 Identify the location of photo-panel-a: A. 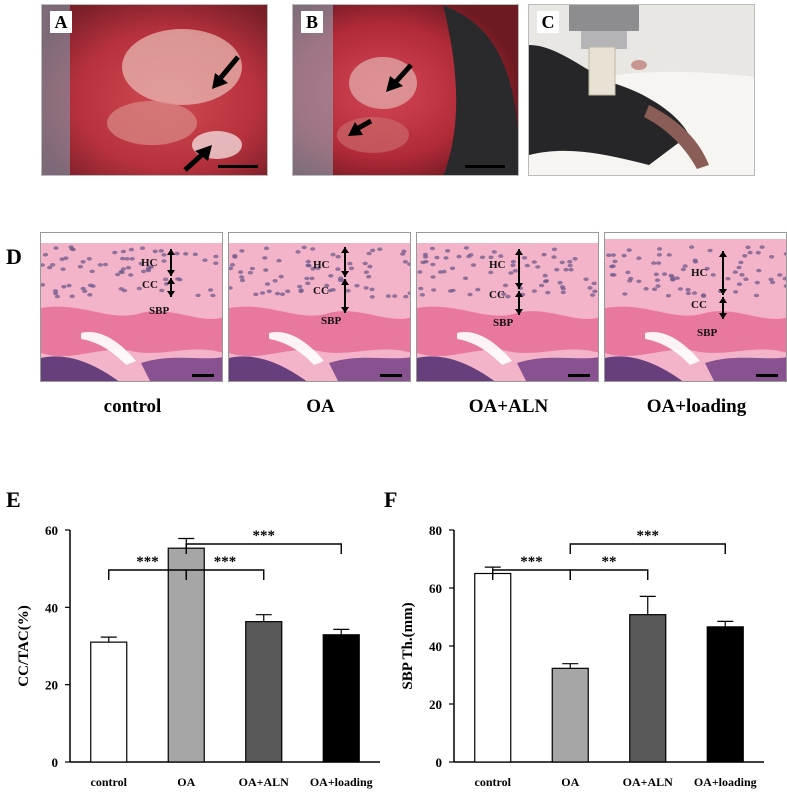
(154, 90).